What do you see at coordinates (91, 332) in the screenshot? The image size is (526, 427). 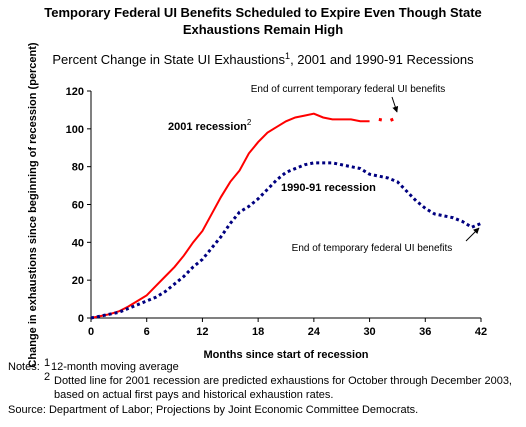 I see `x-tick-label: 0` at bounding box center [91, 332].